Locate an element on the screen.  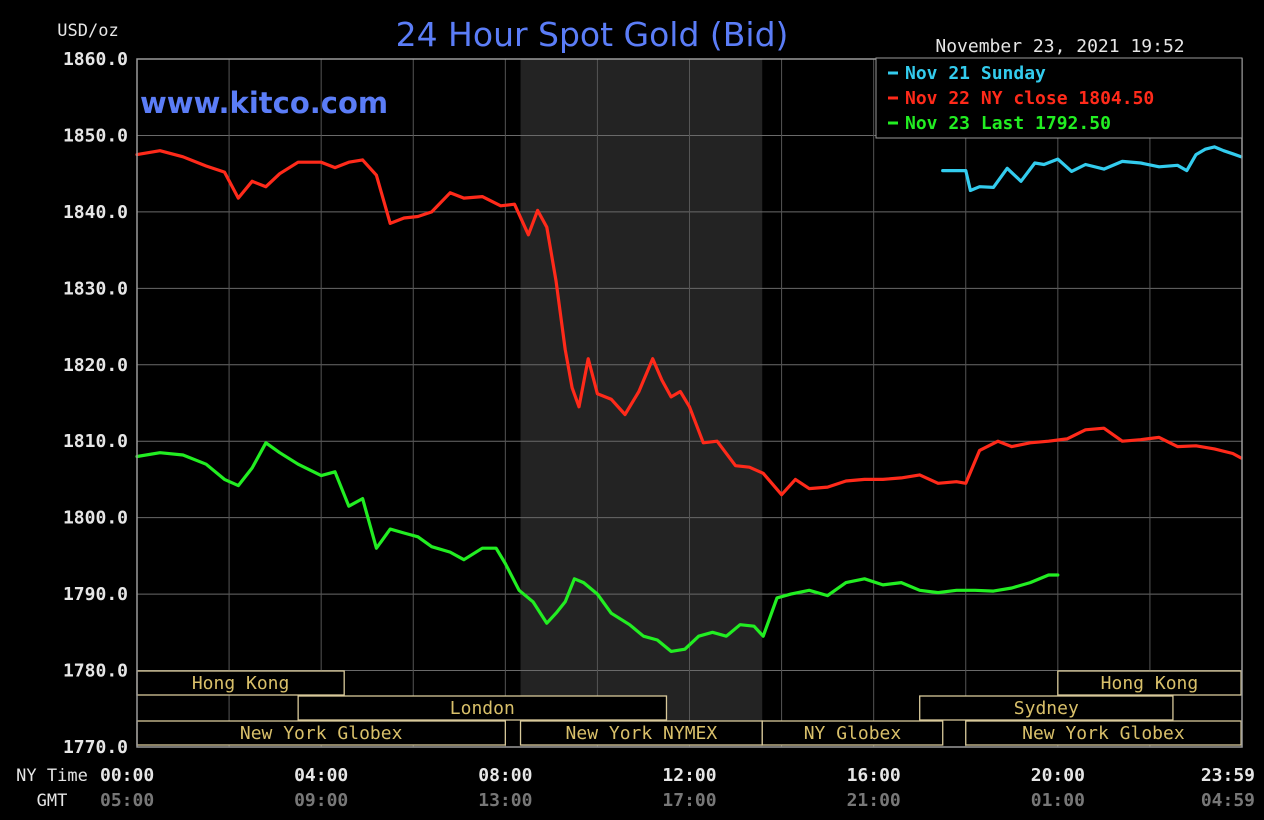
x-tick-label-ny: 23:59 is located at coordinates (1228, 775).